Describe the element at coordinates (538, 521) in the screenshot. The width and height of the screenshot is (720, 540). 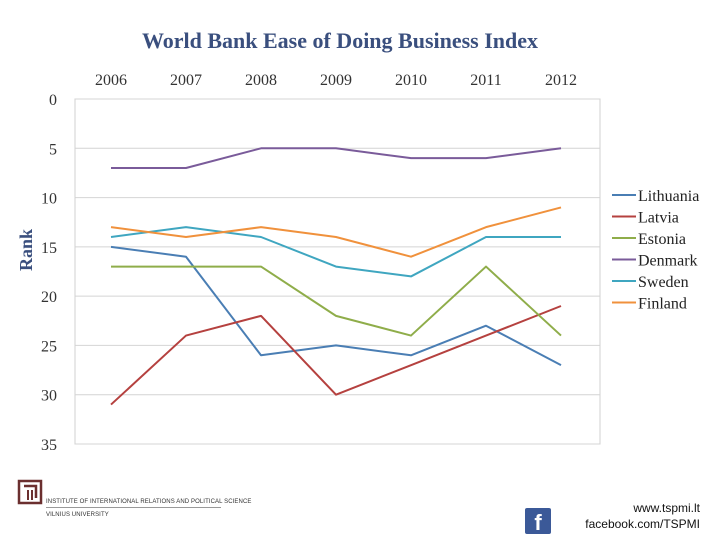
I see `facebook-icon: f` at that location.